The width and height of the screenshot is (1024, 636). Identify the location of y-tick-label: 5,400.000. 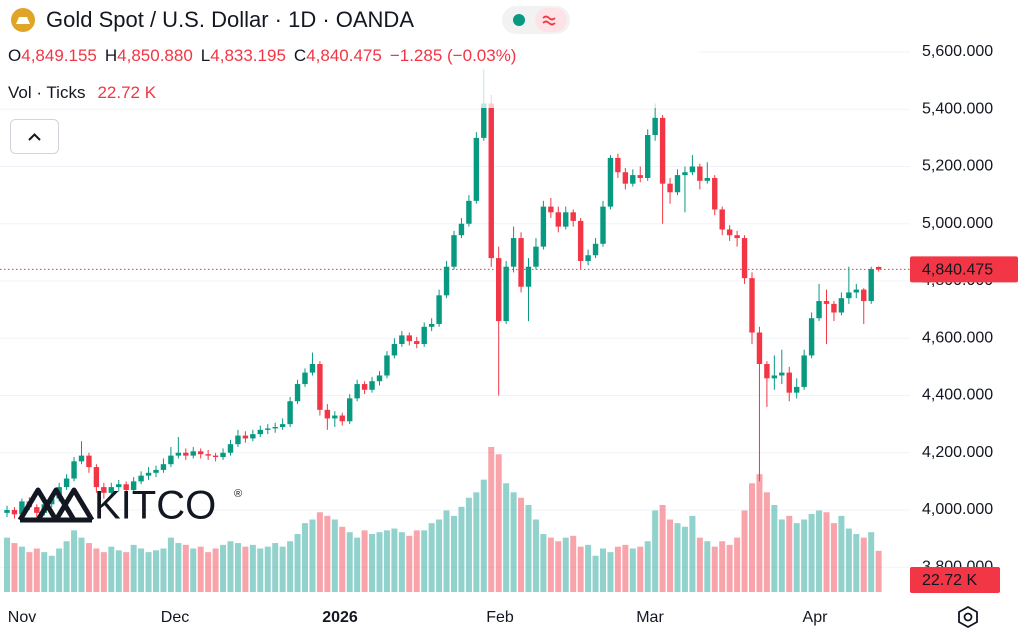
(957, 108).